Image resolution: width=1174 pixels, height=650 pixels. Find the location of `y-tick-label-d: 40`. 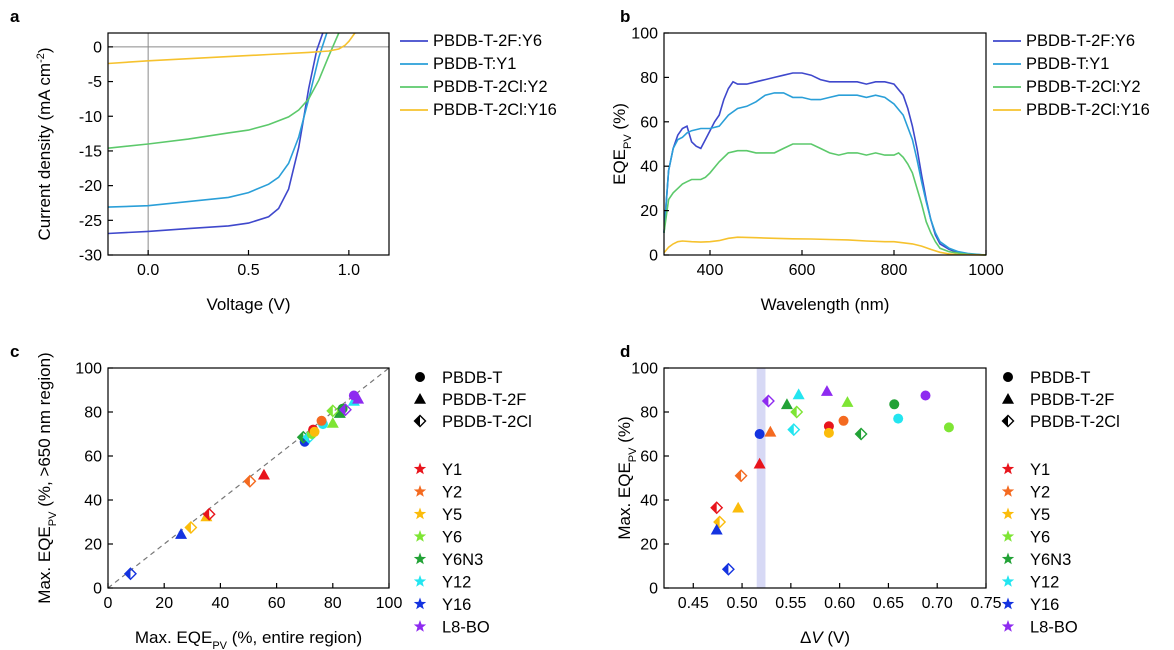

y-tick-label-d: 40 is located at coordinates (649, 501).